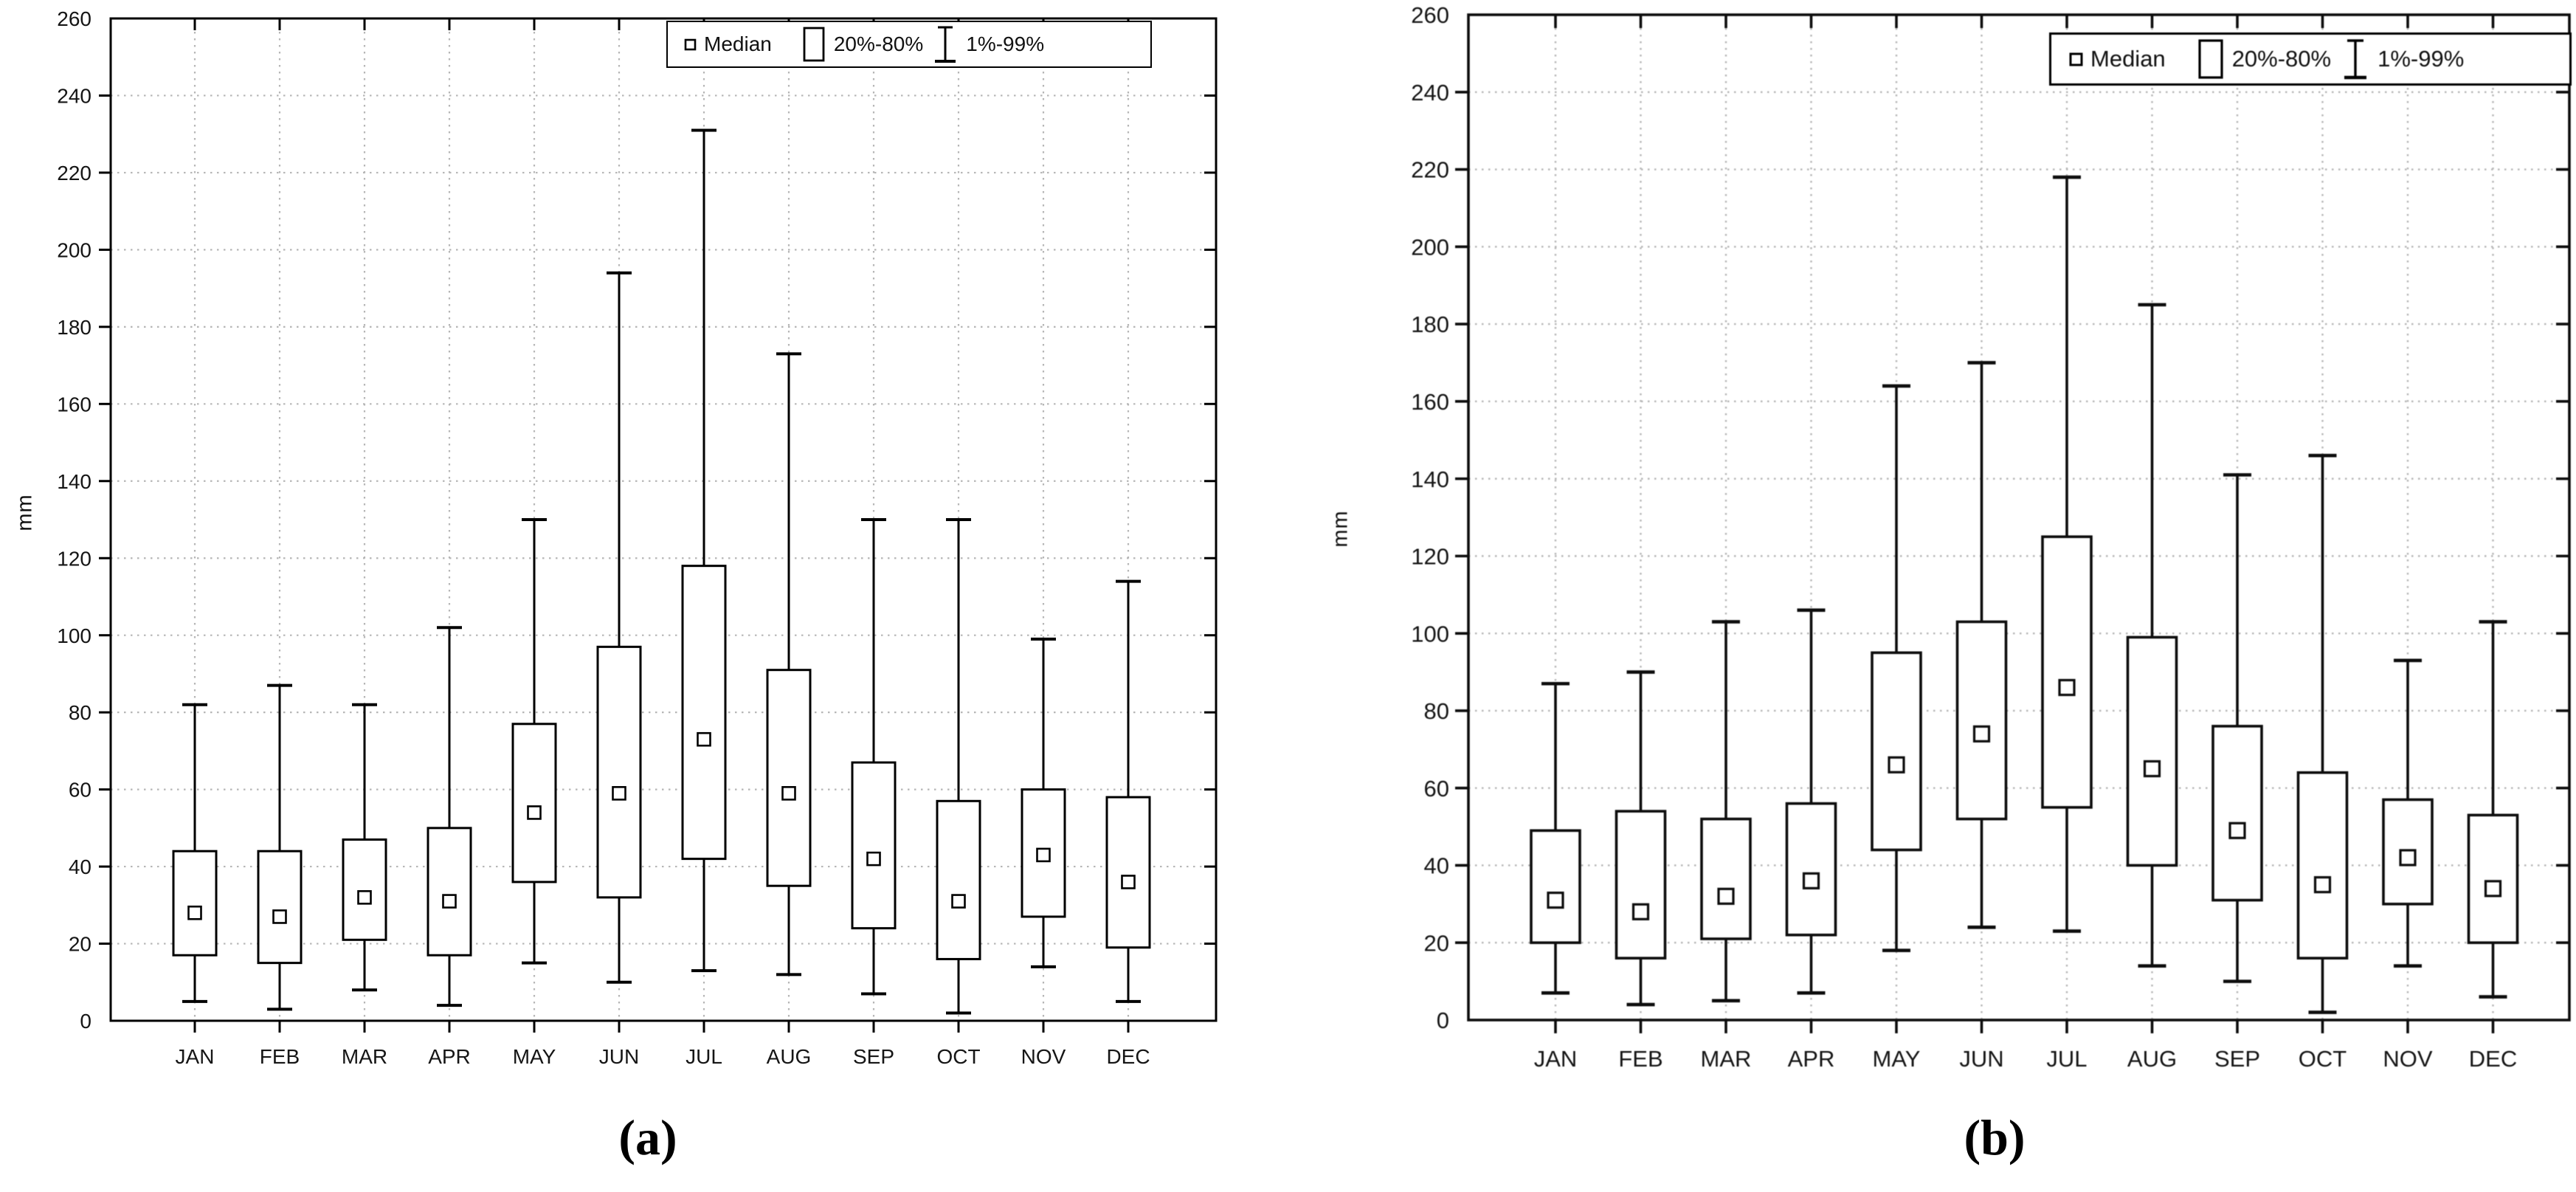 Image resolution: width=2576 pixels, height=1192 pixels. I want to click on y-tick-label: 20, so click(1437, 943).